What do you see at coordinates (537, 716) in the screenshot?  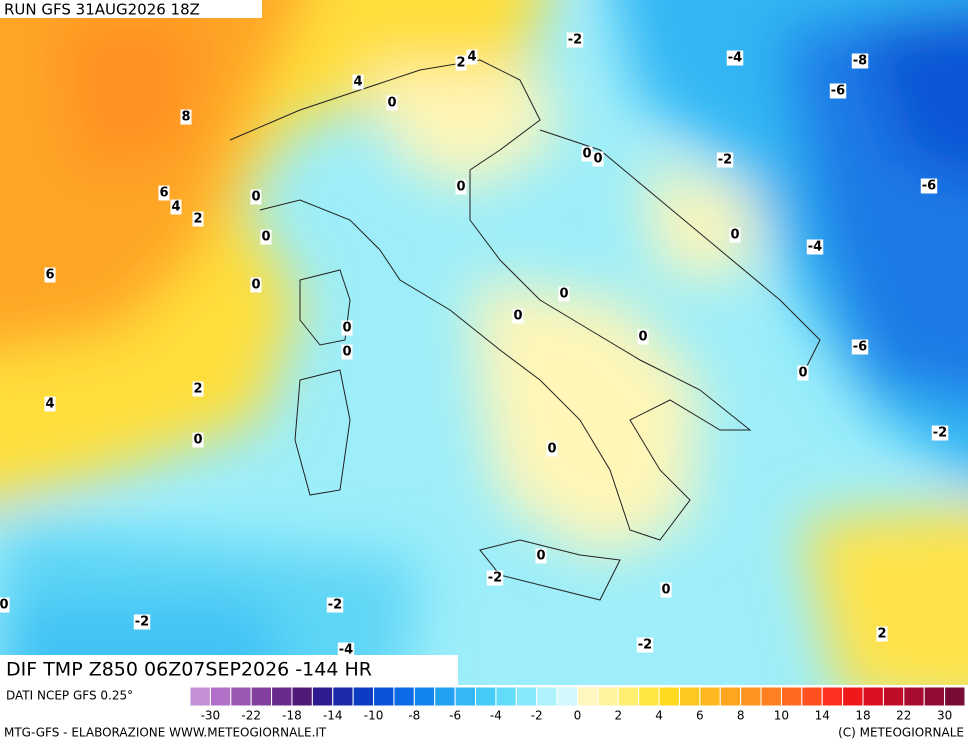 I see `colorbar-tick-label: -2` at bounding box center [537, 716].